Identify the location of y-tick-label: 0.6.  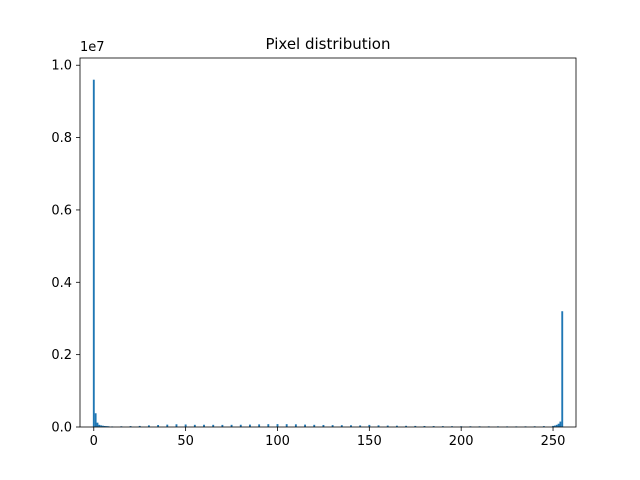
(61, 210).